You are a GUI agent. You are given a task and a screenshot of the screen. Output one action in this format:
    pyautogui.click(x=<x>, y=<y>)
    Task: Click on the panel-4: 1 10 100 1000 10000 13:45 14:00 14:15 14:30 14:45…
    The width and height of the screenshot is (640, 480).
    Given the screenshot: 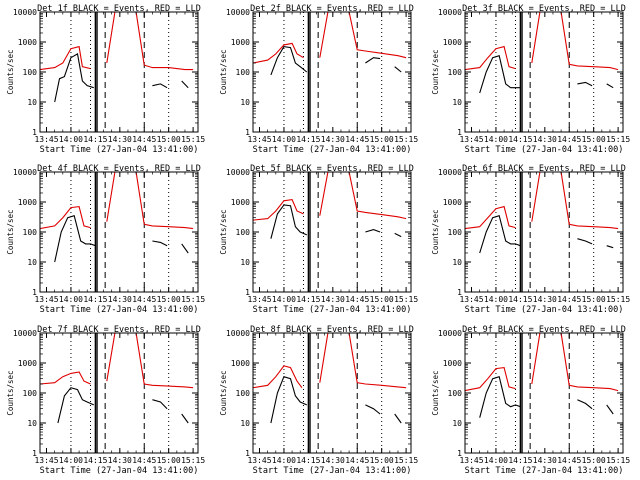 What is the action you would take?
    pyautogui.click(x=105, y=239)
    